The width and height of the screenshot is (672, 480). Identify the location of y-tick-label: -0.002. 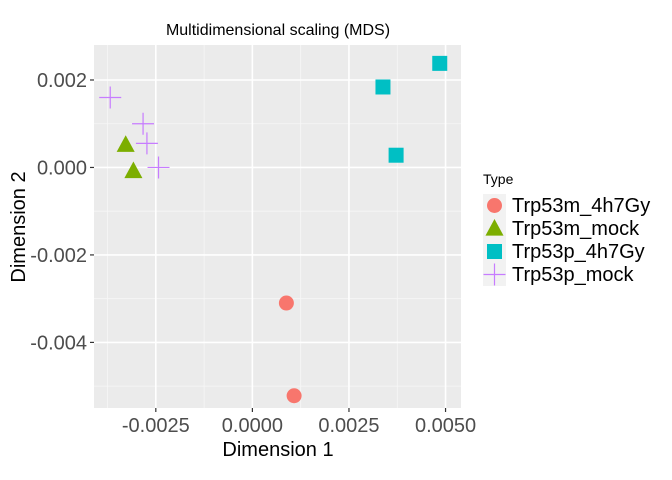
(58, 256).